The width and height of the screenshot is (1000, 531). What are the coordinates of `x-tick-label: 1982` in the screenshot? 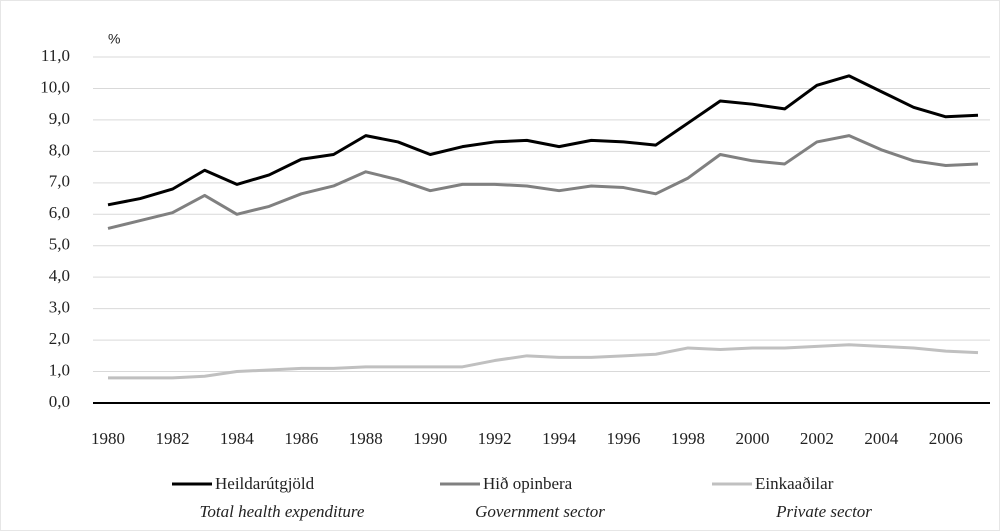 It's located at (172, 438).